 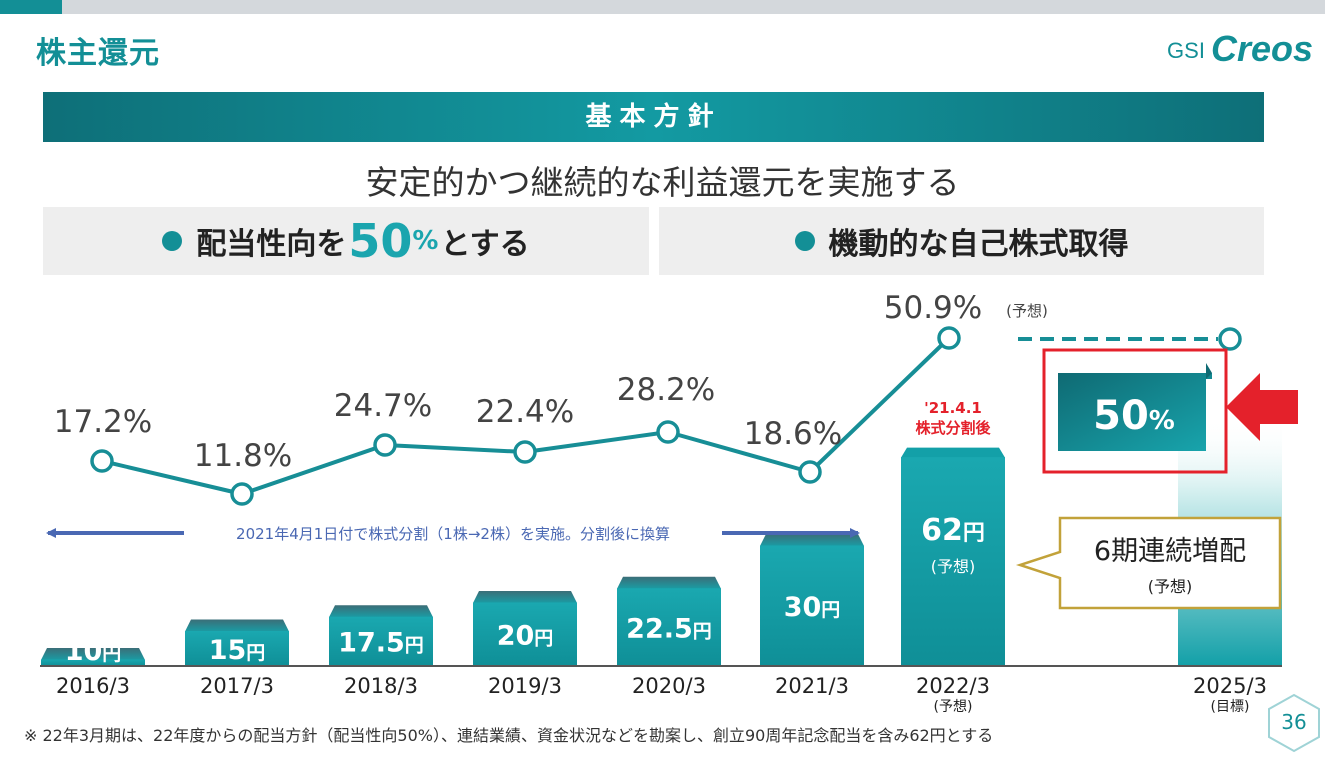 What do you see at coordinates (1162, 421) in the screenshot?
I see `target-value-unit: %` at bounding box center [1162, 421].